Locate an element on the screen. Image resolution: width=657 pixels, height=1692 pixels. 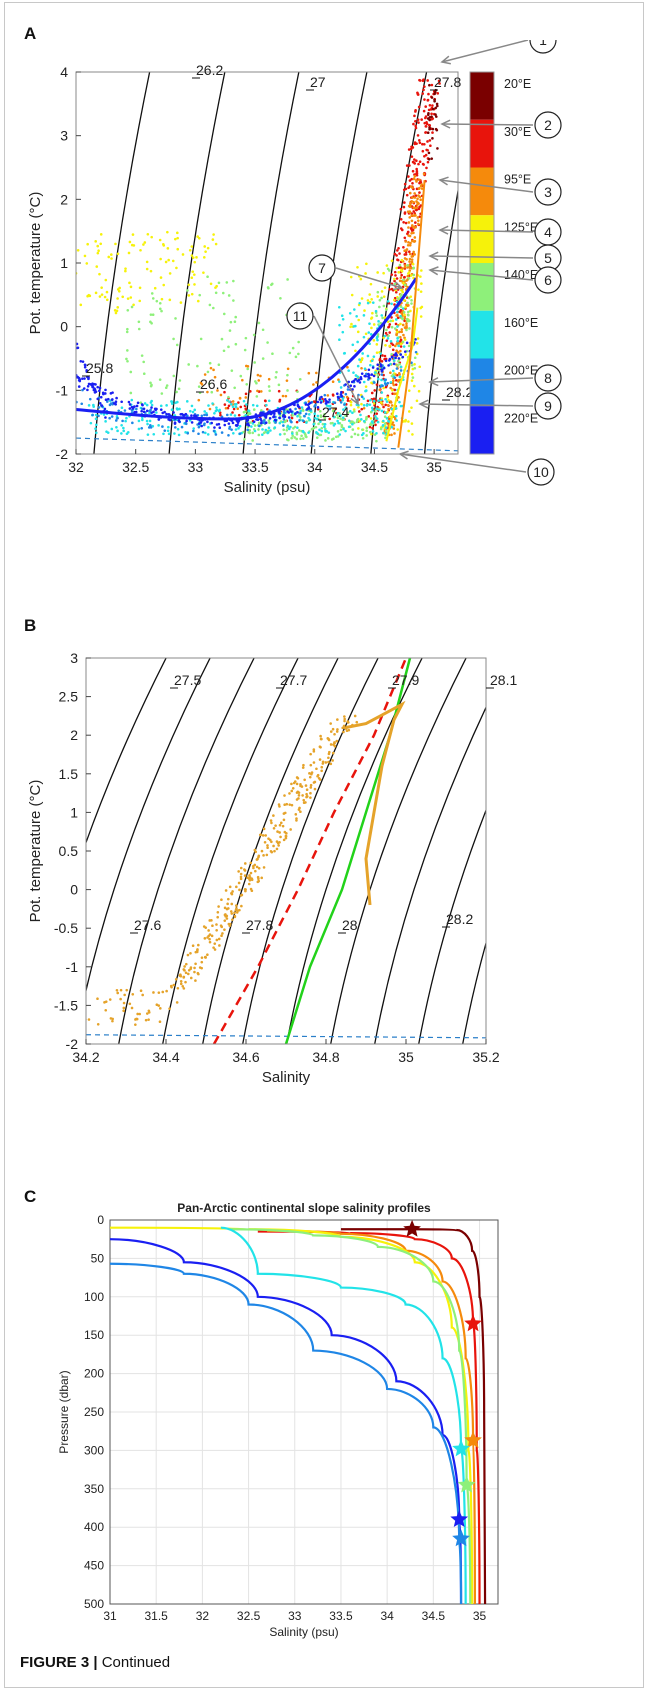
plot-area-c is located at coordinates (298, 1415).